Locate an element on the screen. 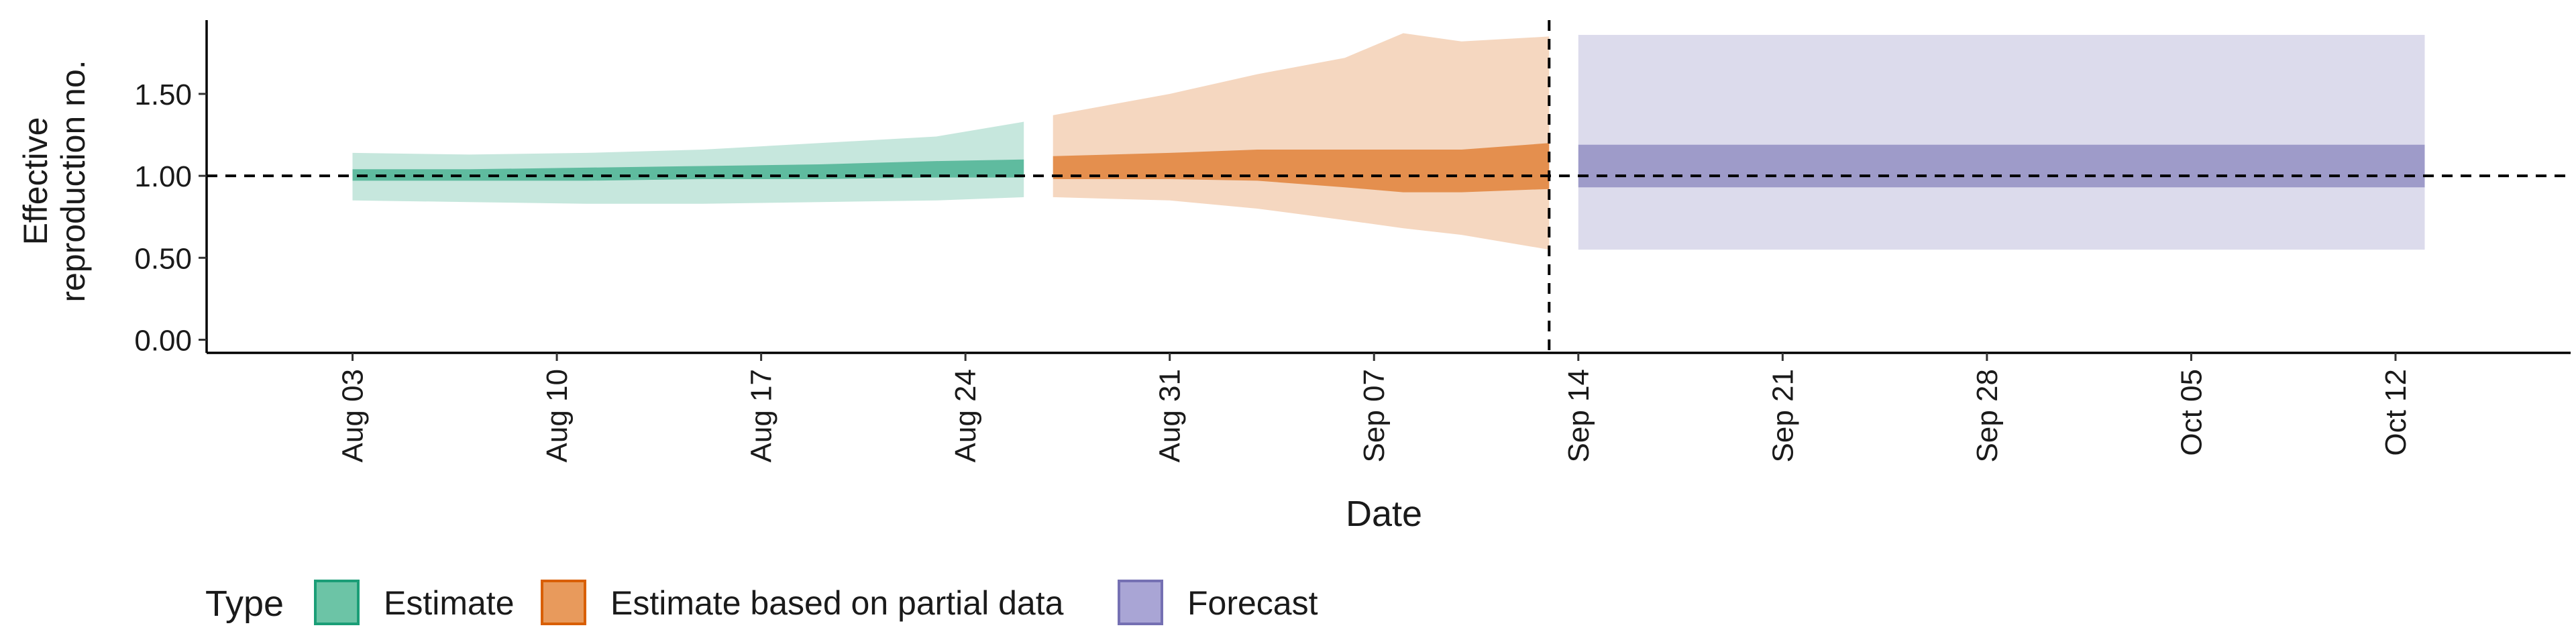  legend-title: Type is located at coordinates (244, 604).